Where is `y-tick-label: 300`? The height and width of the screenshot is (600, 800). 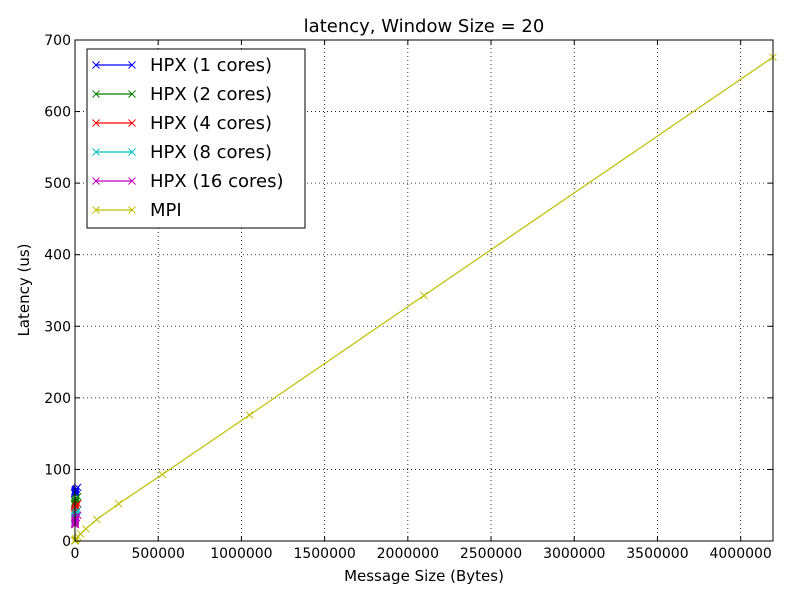 y-tick-label: 300 is located at coordinates (57, 327).